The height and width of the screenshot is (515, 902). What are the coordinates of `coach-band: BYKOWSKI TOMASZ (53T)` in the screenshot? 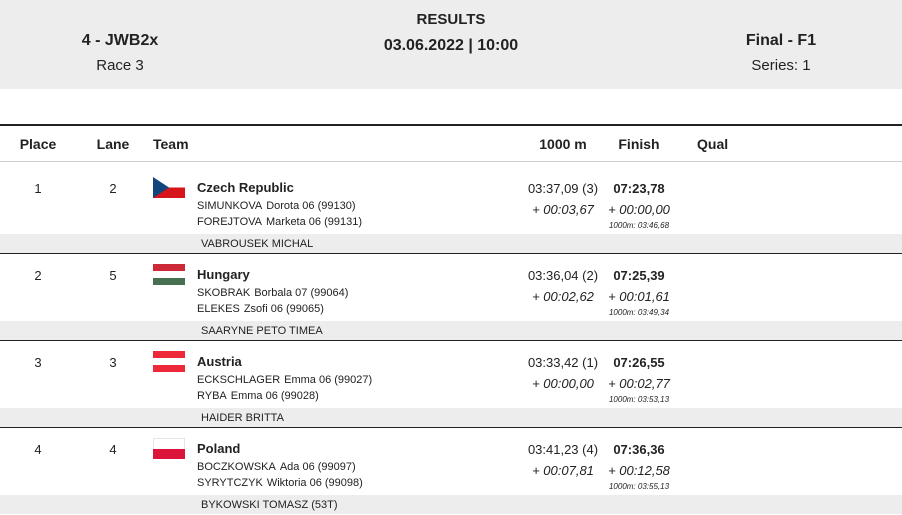 It's located at (451, 504).